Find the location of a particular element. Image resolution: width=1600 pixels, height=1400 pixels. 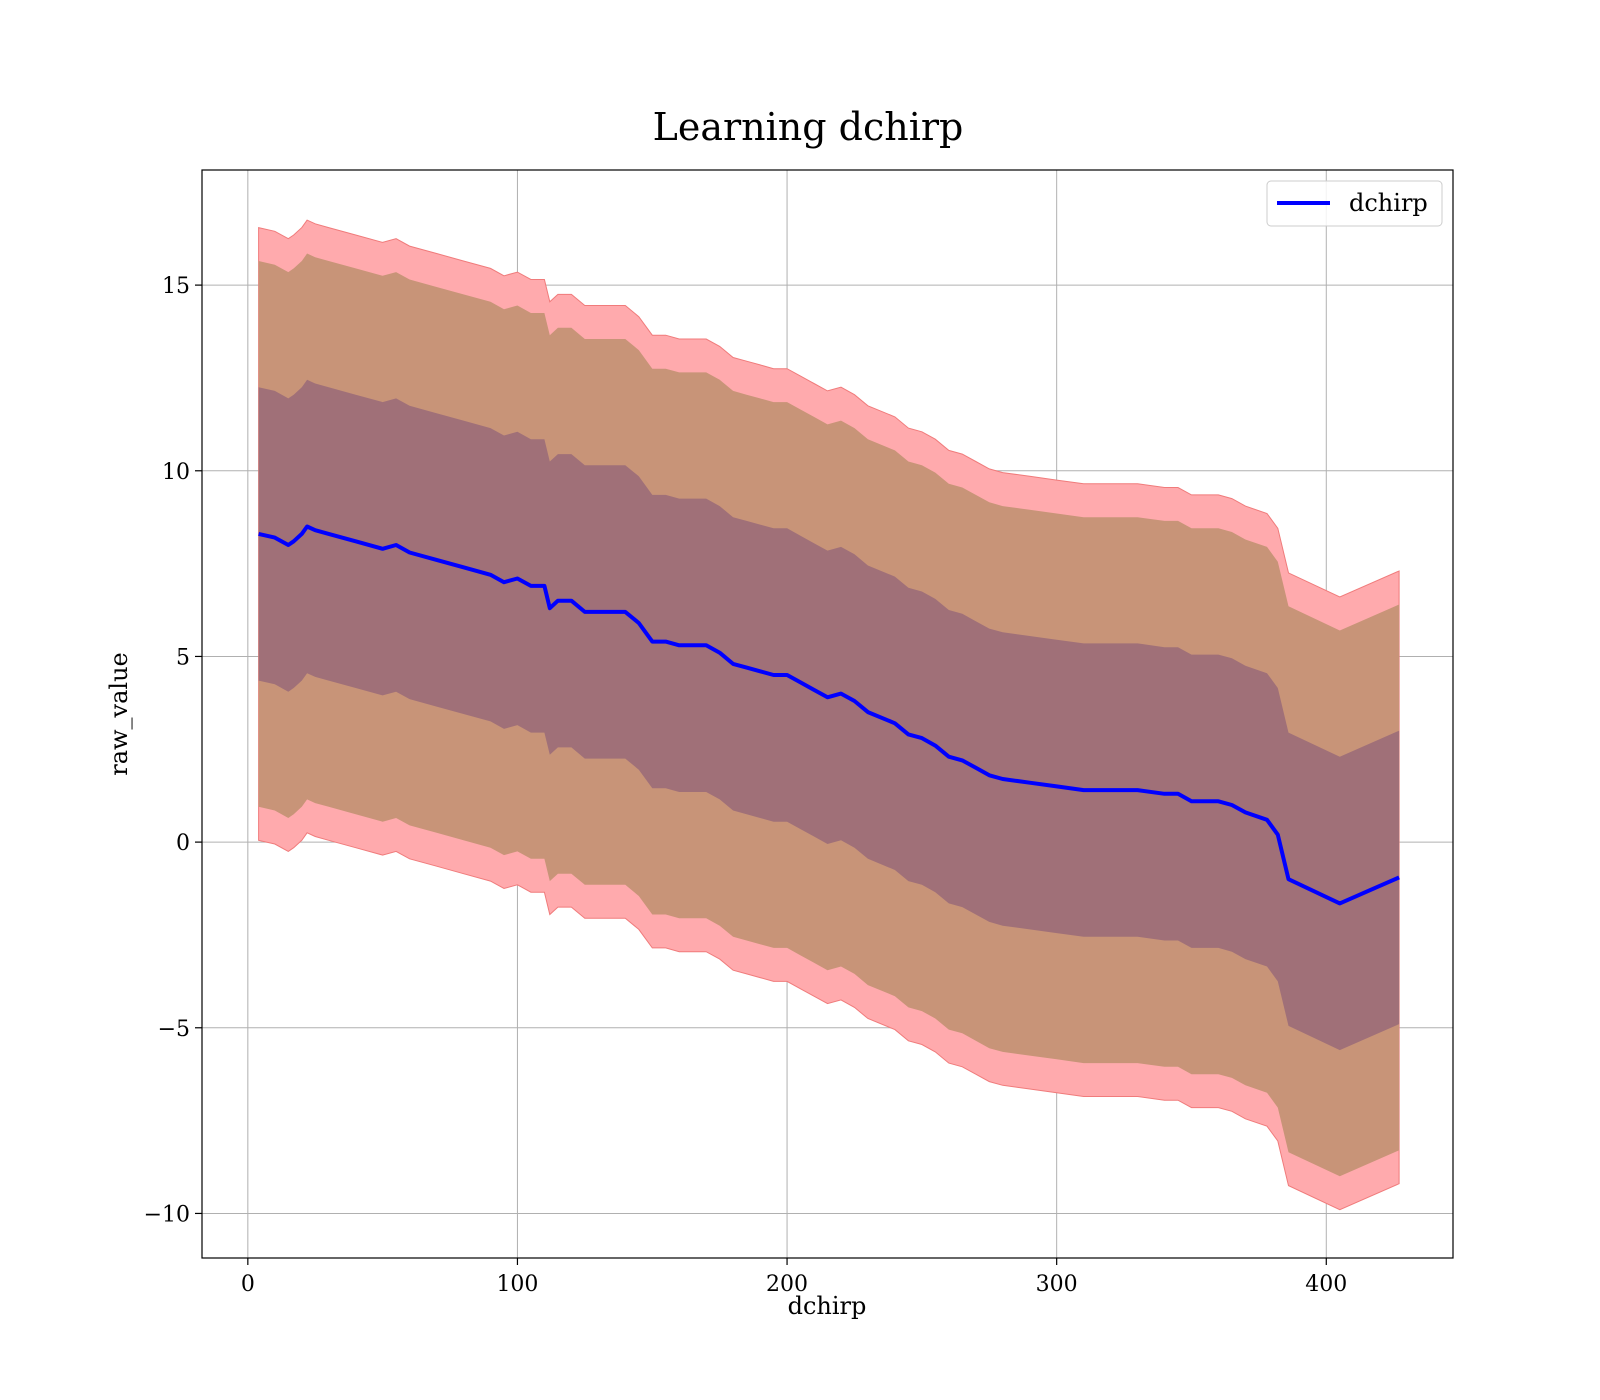

x-axis-ticks: 0 100 200 300 400 is located at coordinates (794, 1277).